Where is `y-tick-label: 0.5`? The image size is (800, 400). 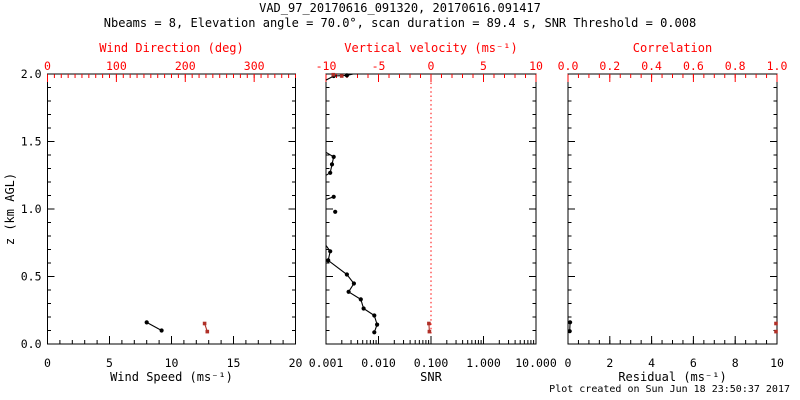 y-tick-label: 0.5 is located at coordinates (31, 277).